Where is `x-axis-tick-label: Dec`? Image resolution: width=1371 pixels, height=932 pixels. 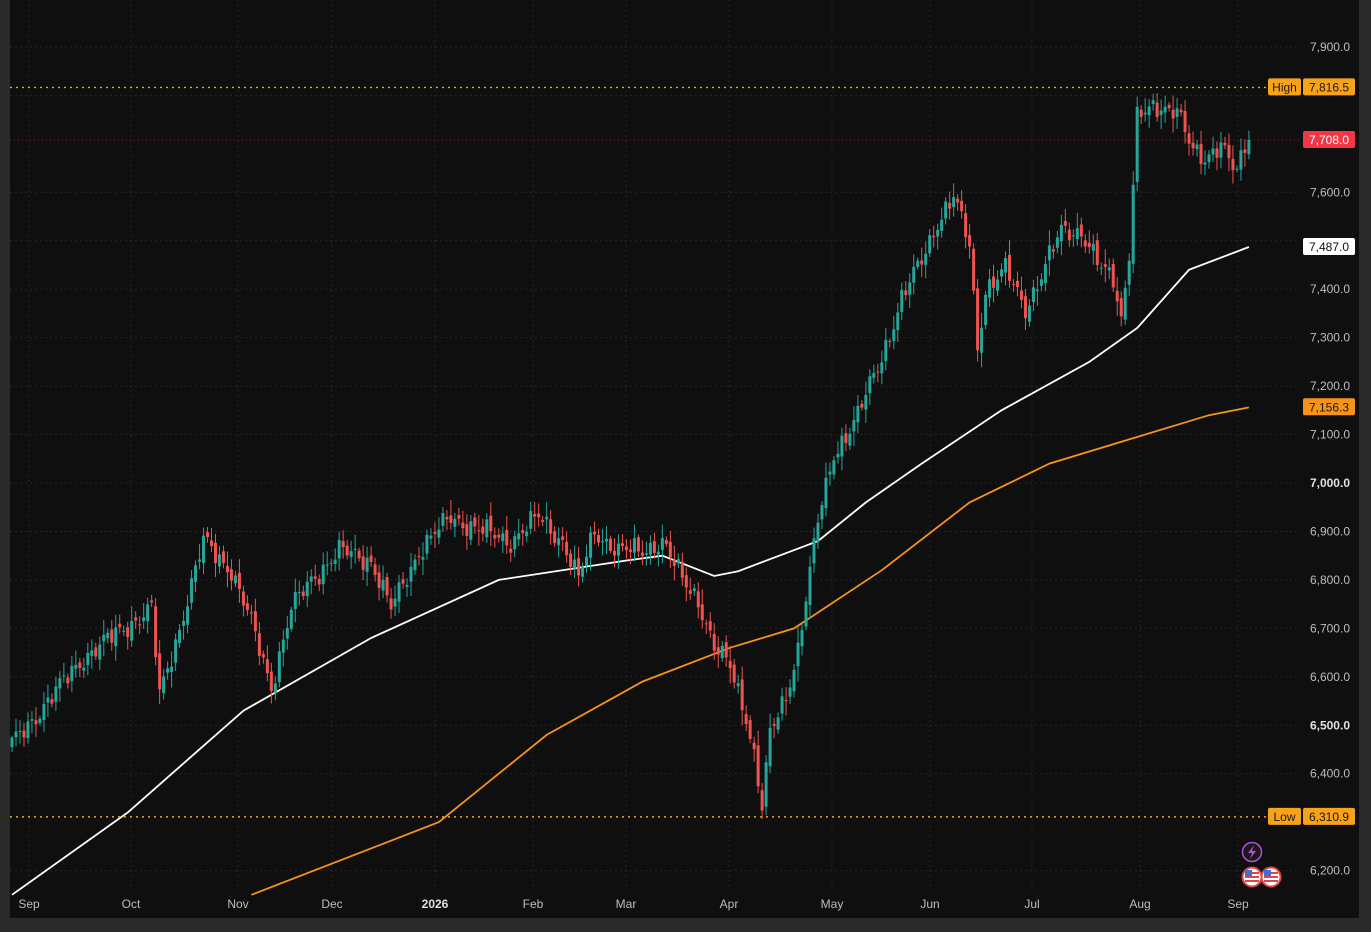
x-axis-tick-label: Dec is located at coordinates (331, 904).